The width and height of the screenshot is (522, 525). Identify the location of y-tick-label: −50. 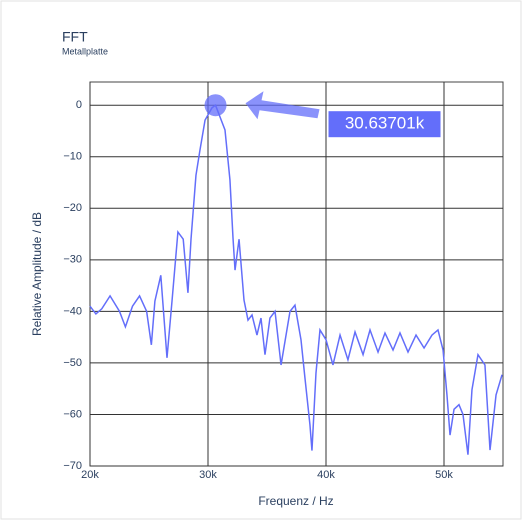
(72, 363).